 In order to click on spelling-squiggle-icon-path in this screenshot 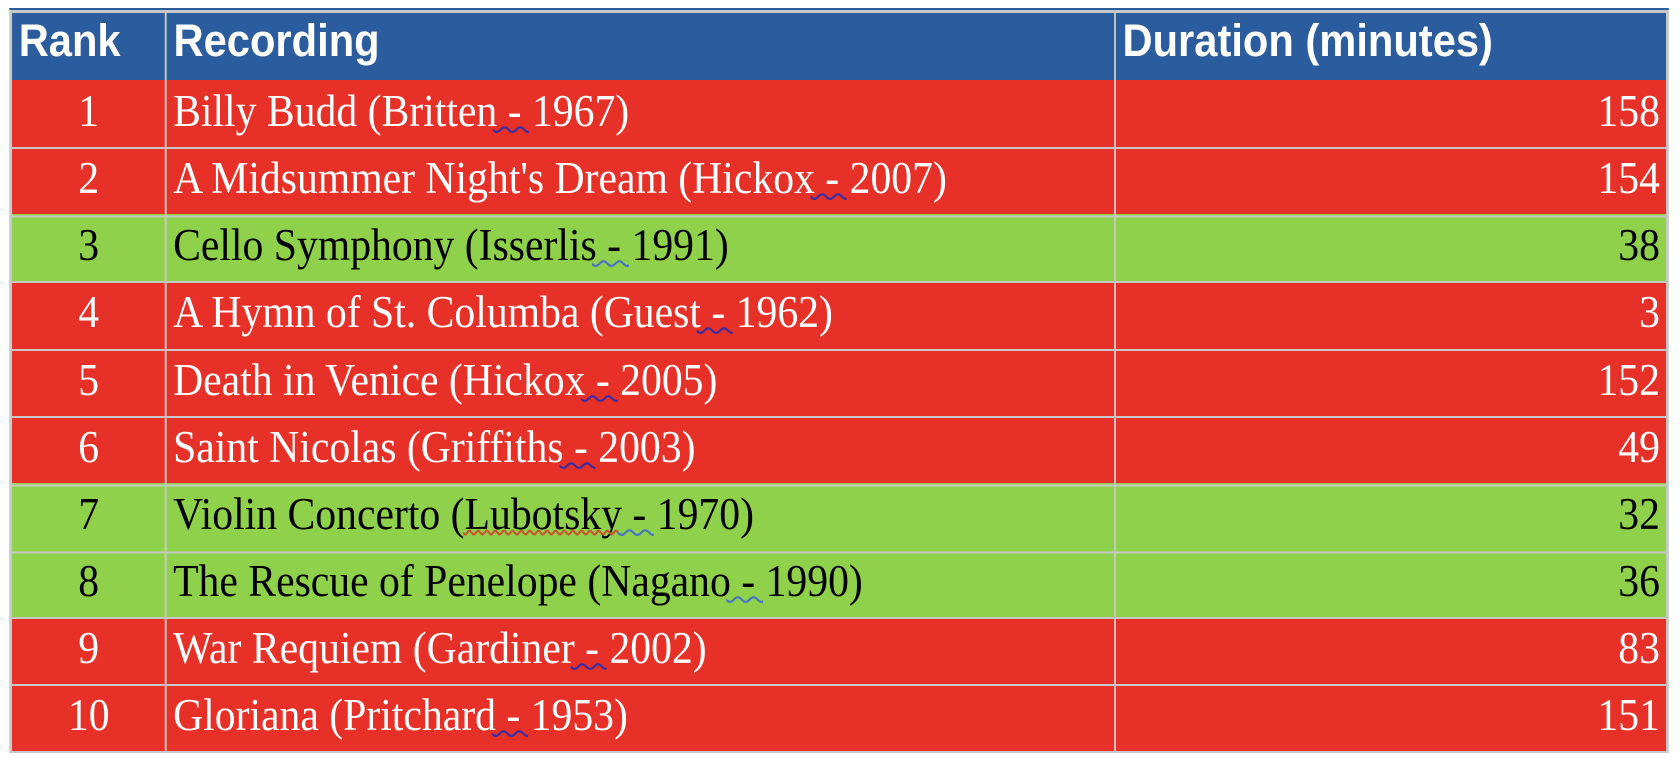, I will do `click(540, 532)`.